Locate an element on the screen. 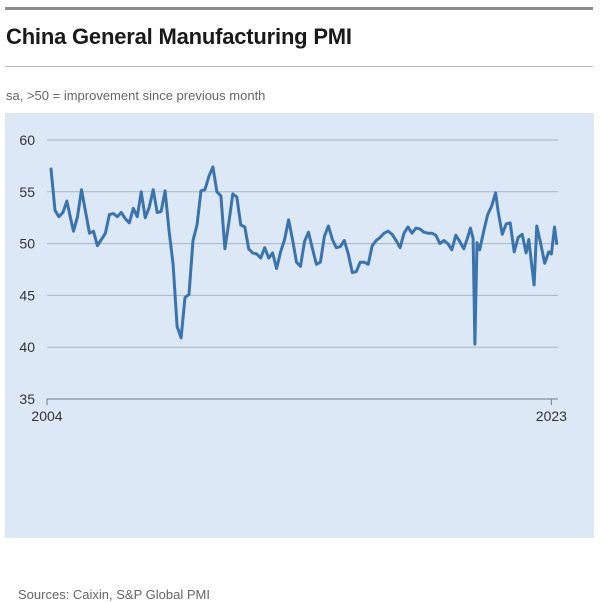 This screenshot has height=602, width=600. y-tick-label: 45 is located at coordinates (27, 295).